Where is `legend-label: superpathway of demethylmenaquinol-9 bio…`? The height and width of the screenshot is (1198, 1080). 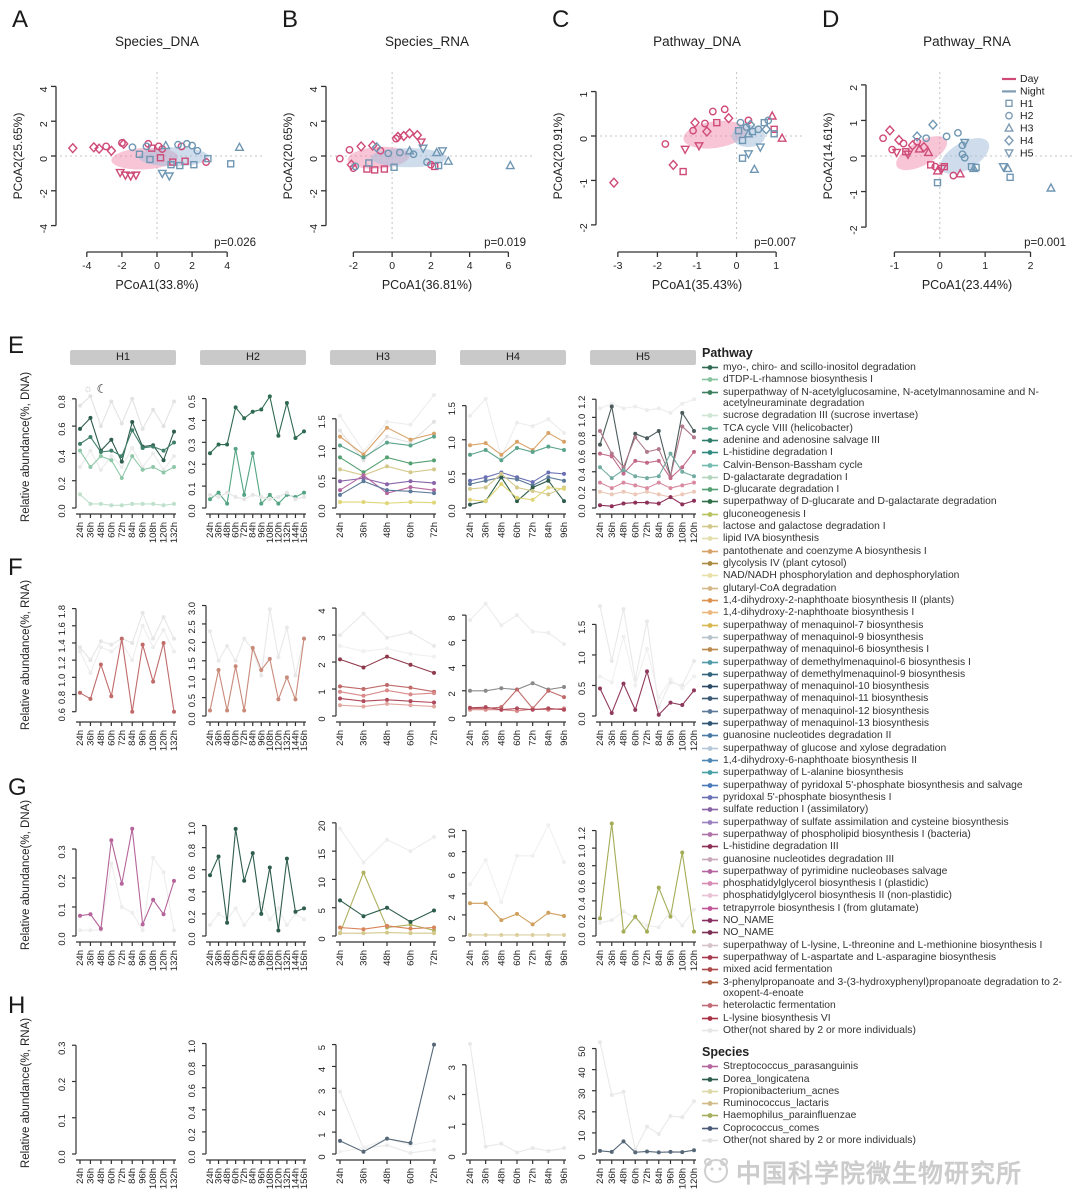 legend-label: superpathway of demethylmenaquinol-9 bio… is located at coordinates (844, 674).